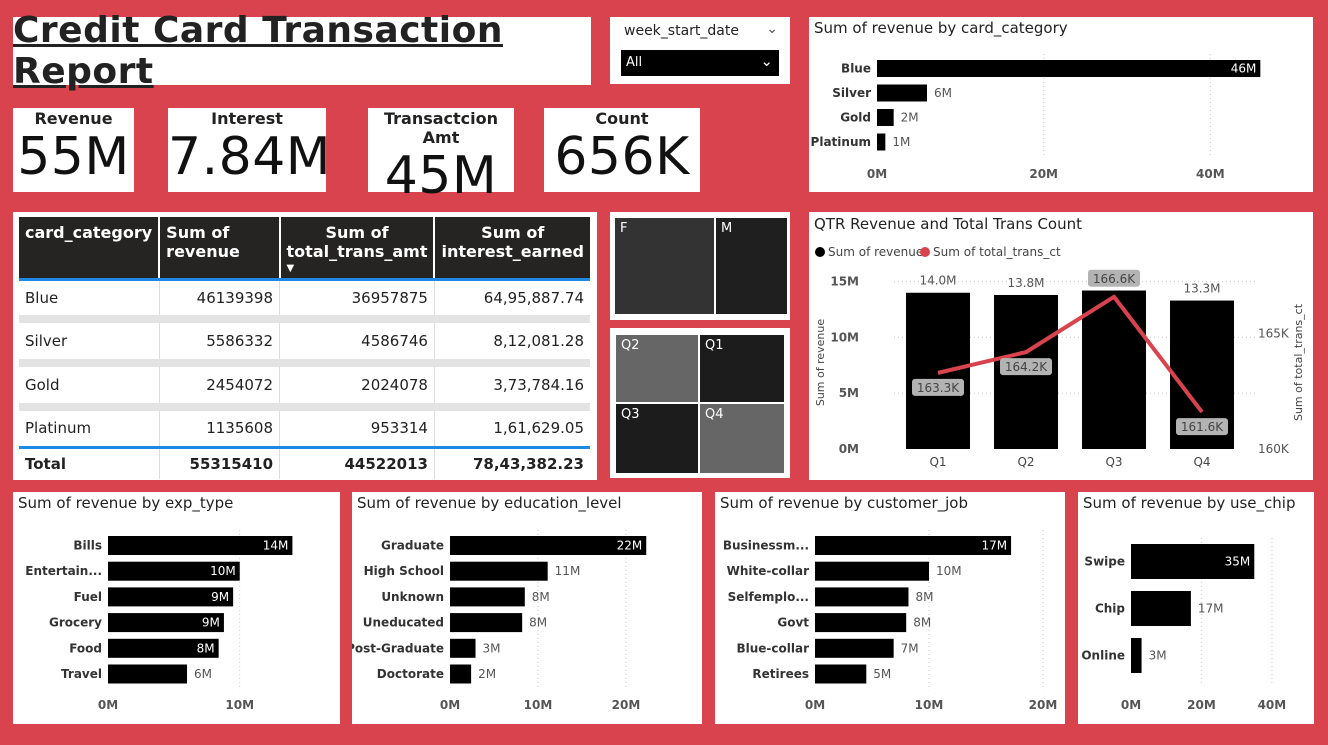 This screenshot has height=745, width=1328. What do you see at coordinates (851, 93) in the screenshot?
I see `category-label-silver: Silver` at bounding box center [851, 93].